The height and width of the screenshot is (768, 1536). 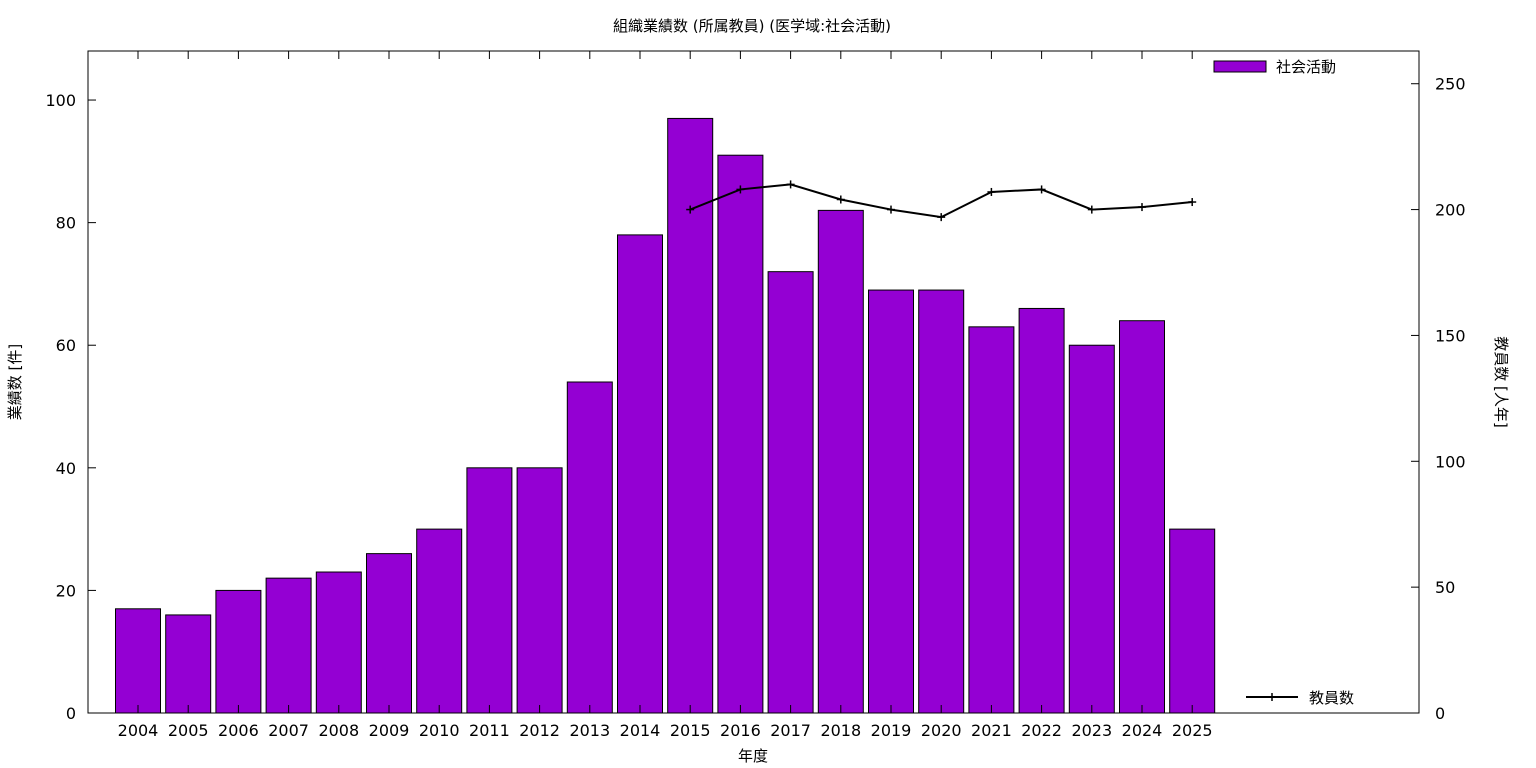 I want to click on bar-2019, so click(x=891, y=501).